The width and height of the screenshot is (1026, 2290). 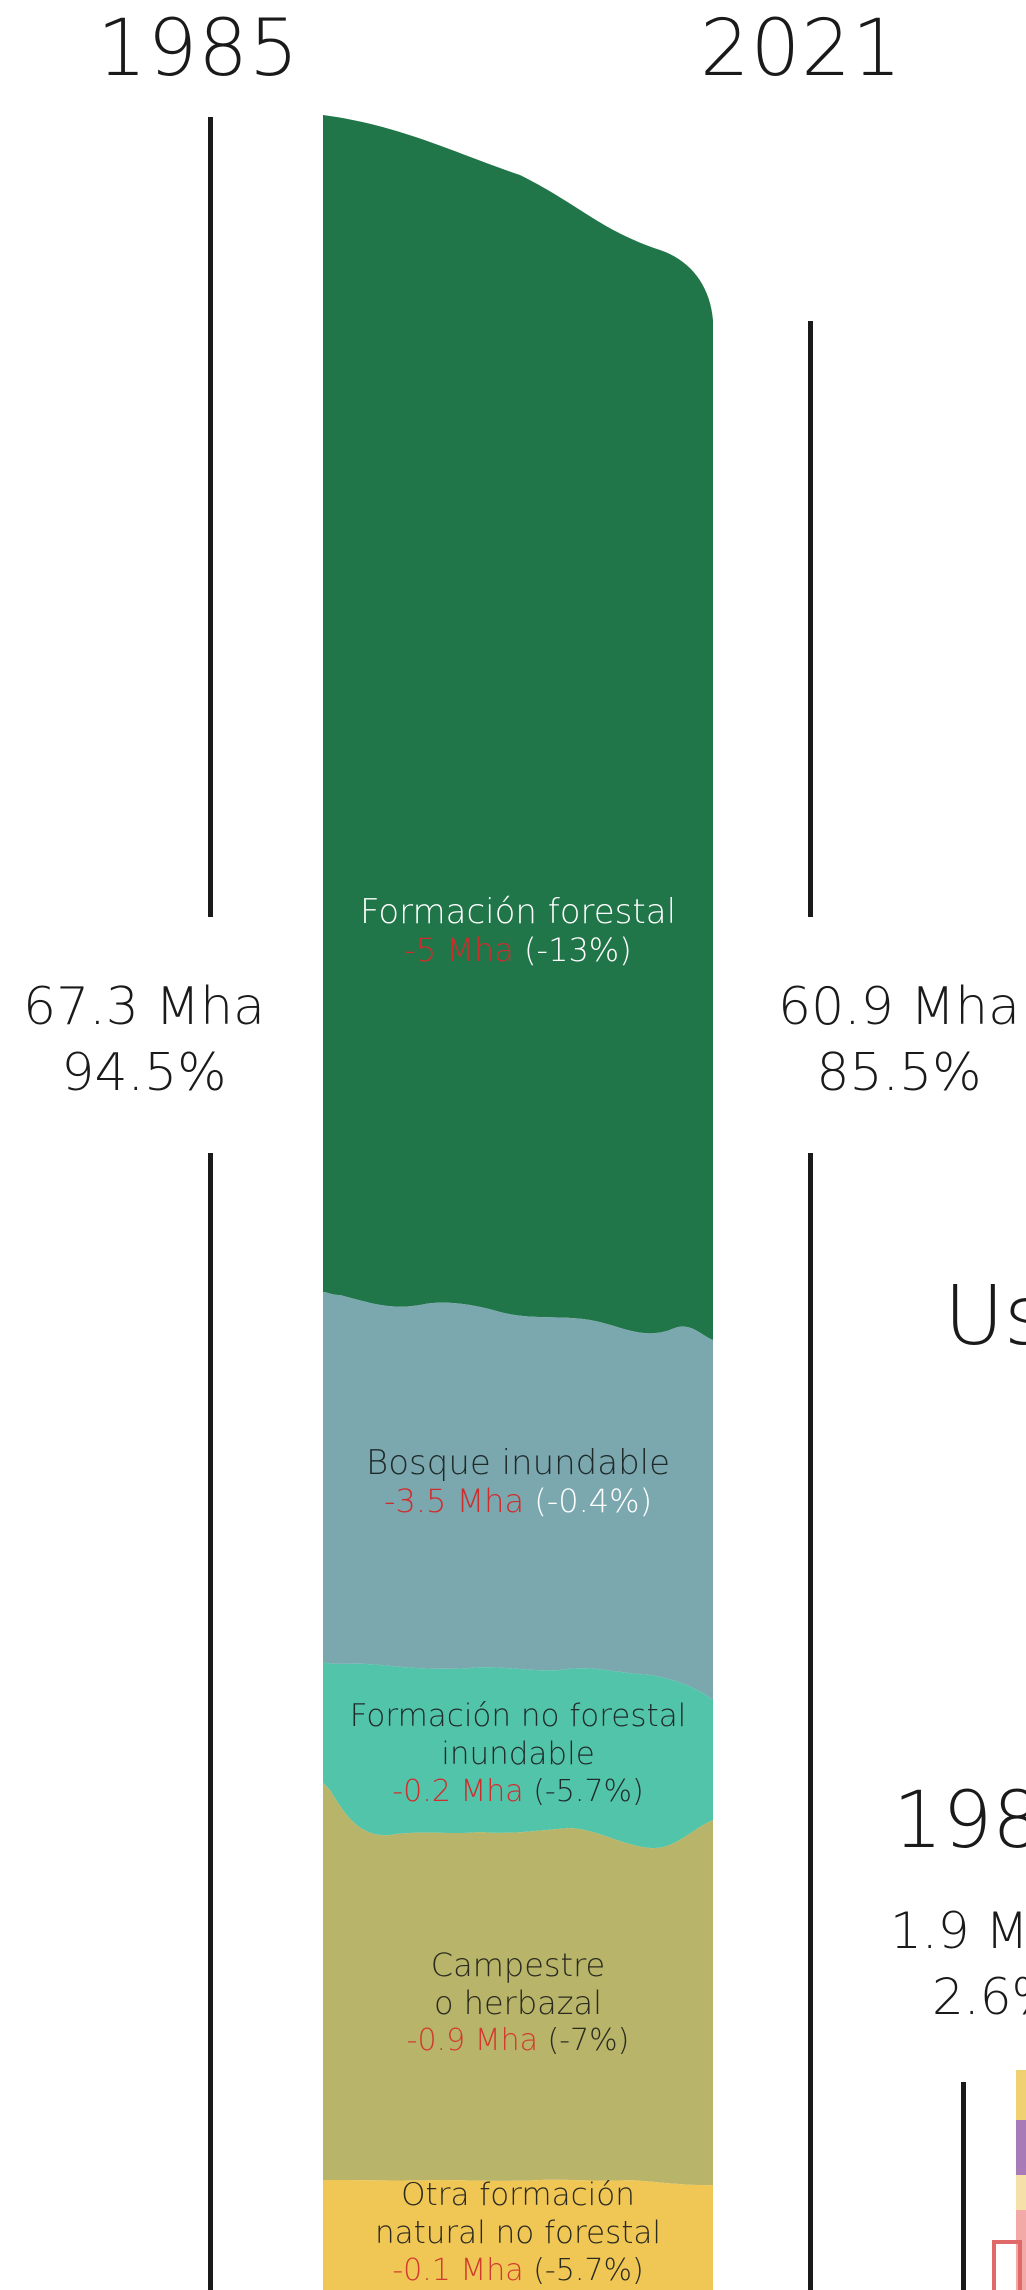 What do you see at coordinates (801, 49) in the screenshot?
I see `year-end-label: 2021` at bounding box center [801, 49].